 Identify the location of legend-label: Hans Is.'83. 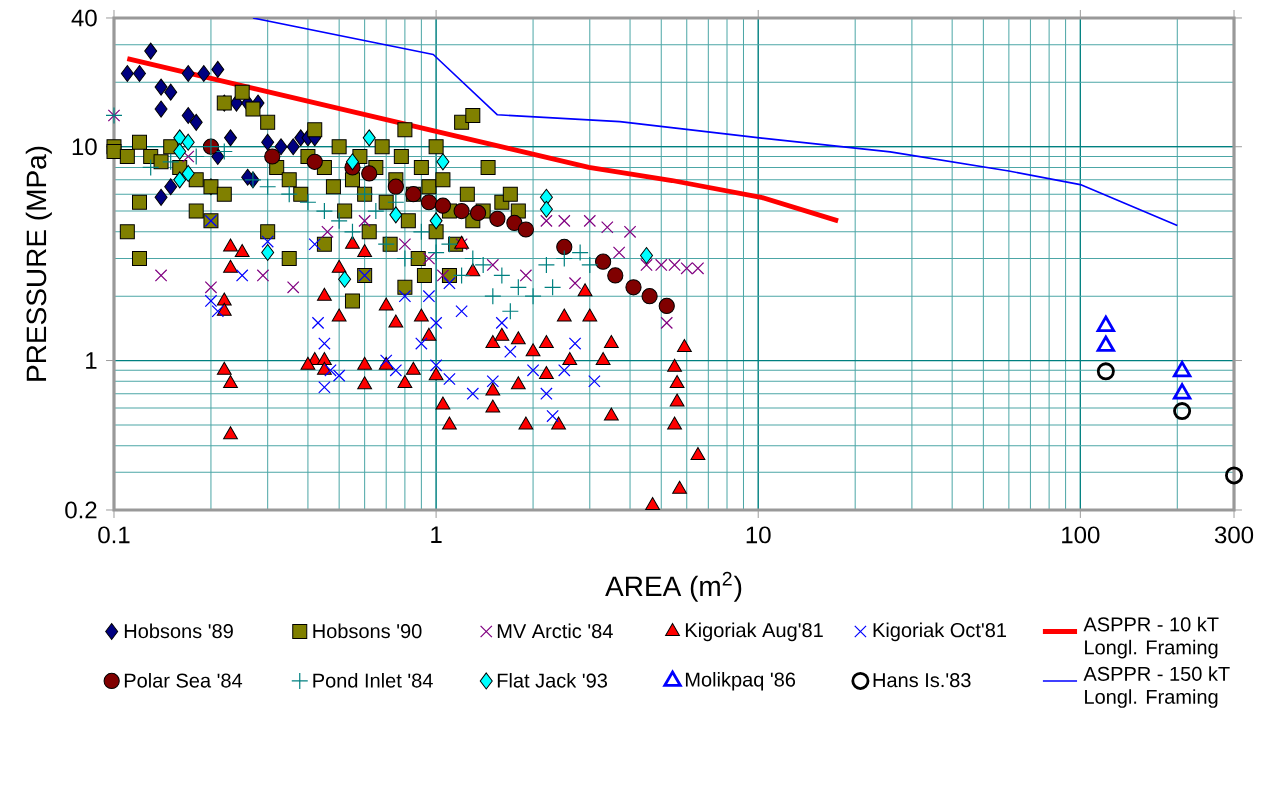
(922, 680).